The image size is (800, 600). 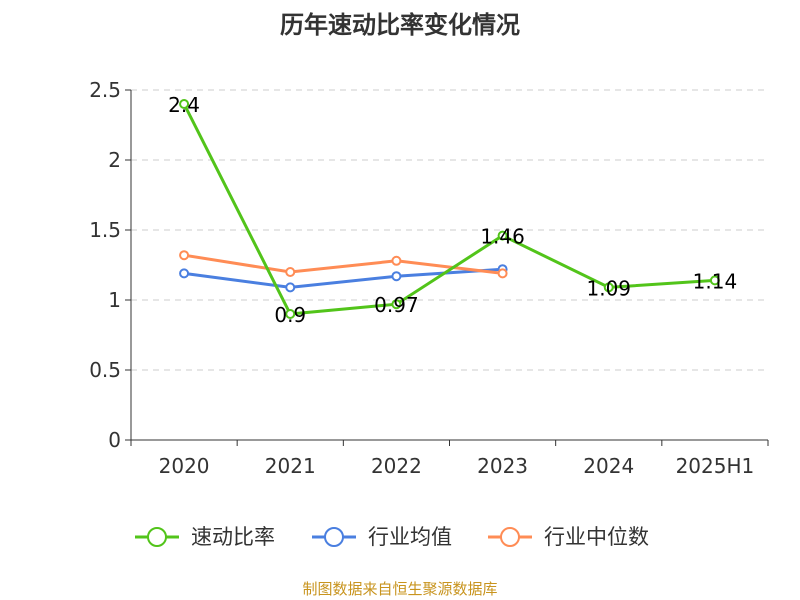 What do you see at coordinates (290, 466) in the screenshot?
I see `x-tick-label: 2021` at bounding box center [290, 466].